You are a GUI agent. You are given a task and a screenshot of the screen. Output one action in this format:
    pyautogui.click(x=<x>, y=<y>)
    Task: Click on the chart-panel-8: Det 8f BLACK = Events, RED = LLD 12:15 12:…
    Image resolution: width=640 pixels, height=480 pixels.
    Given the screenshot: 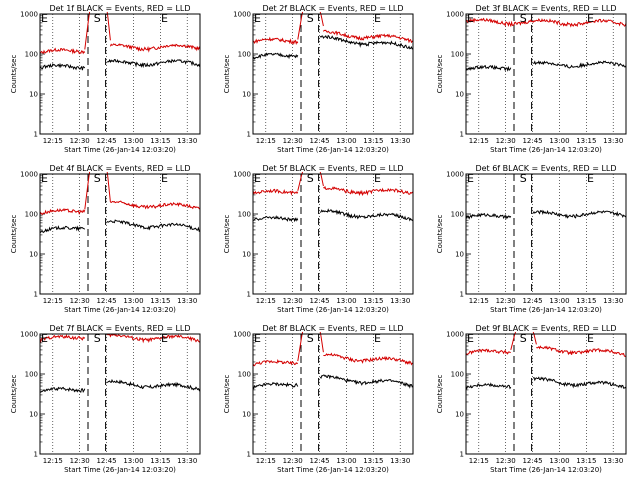 What is the action you would take?
    pyautogui.click(x=318, y=399)
    